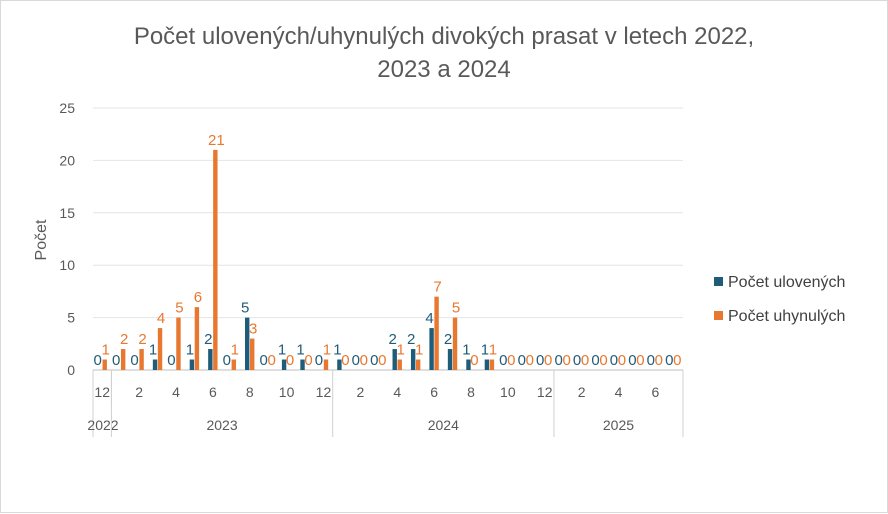 This screenshot has width=888, height=514. I want to click on year-label: 2024, so click(443, 425).